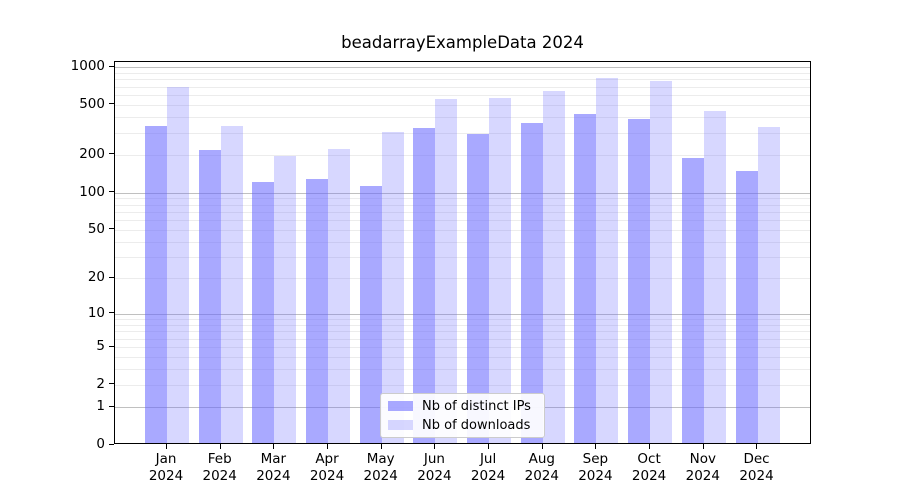  I want to click on x-tick-label-nov-2024: Nov 2024, so click(703, 468).